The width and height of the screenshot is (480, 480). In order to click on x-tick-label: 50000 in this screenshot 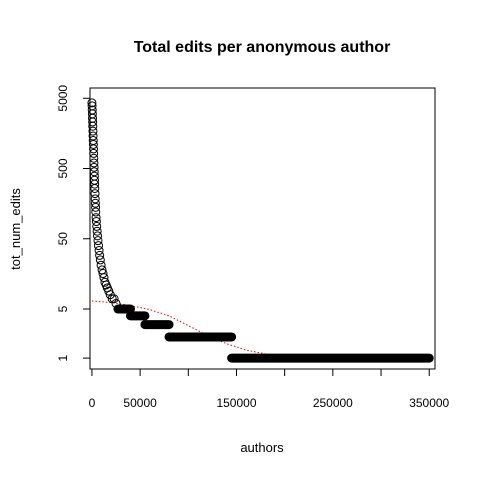, I will do `click(140, 403)`.